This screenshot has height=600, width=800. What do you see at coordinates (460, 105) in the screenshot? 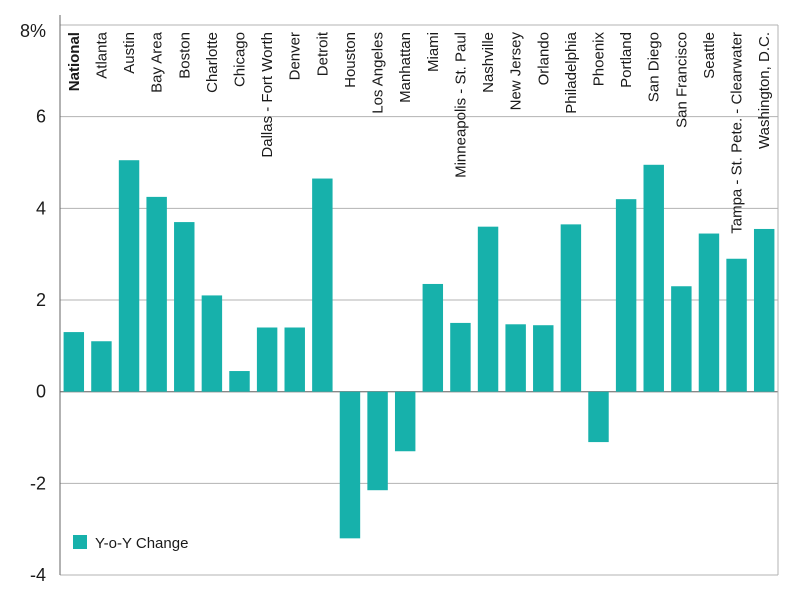
I see `category-label: Minneapolis - St. Paul` at bounding box center [460, 105].